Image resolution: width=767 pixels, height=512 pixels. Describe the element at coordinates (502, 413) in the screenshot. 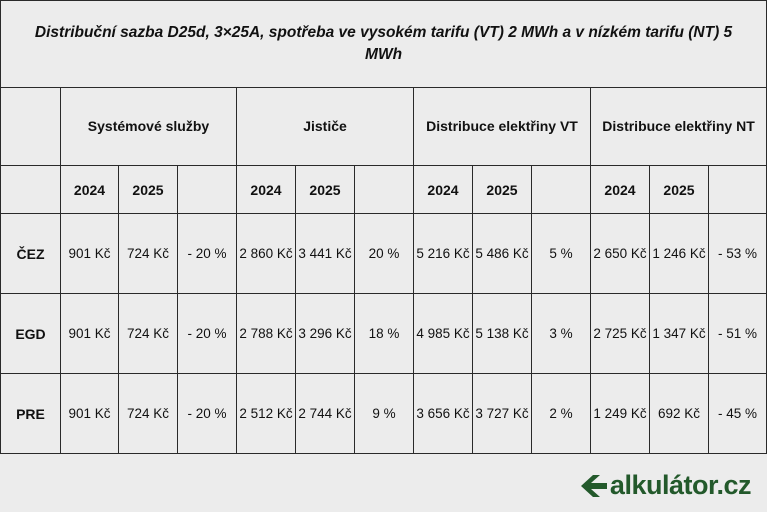

I see `table-cell: 3 727 Kč` at that location.